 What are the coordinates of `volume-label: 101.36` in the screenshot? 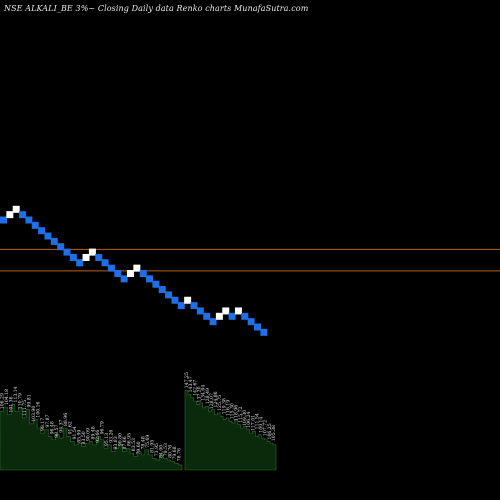 It's located at (11, 404).